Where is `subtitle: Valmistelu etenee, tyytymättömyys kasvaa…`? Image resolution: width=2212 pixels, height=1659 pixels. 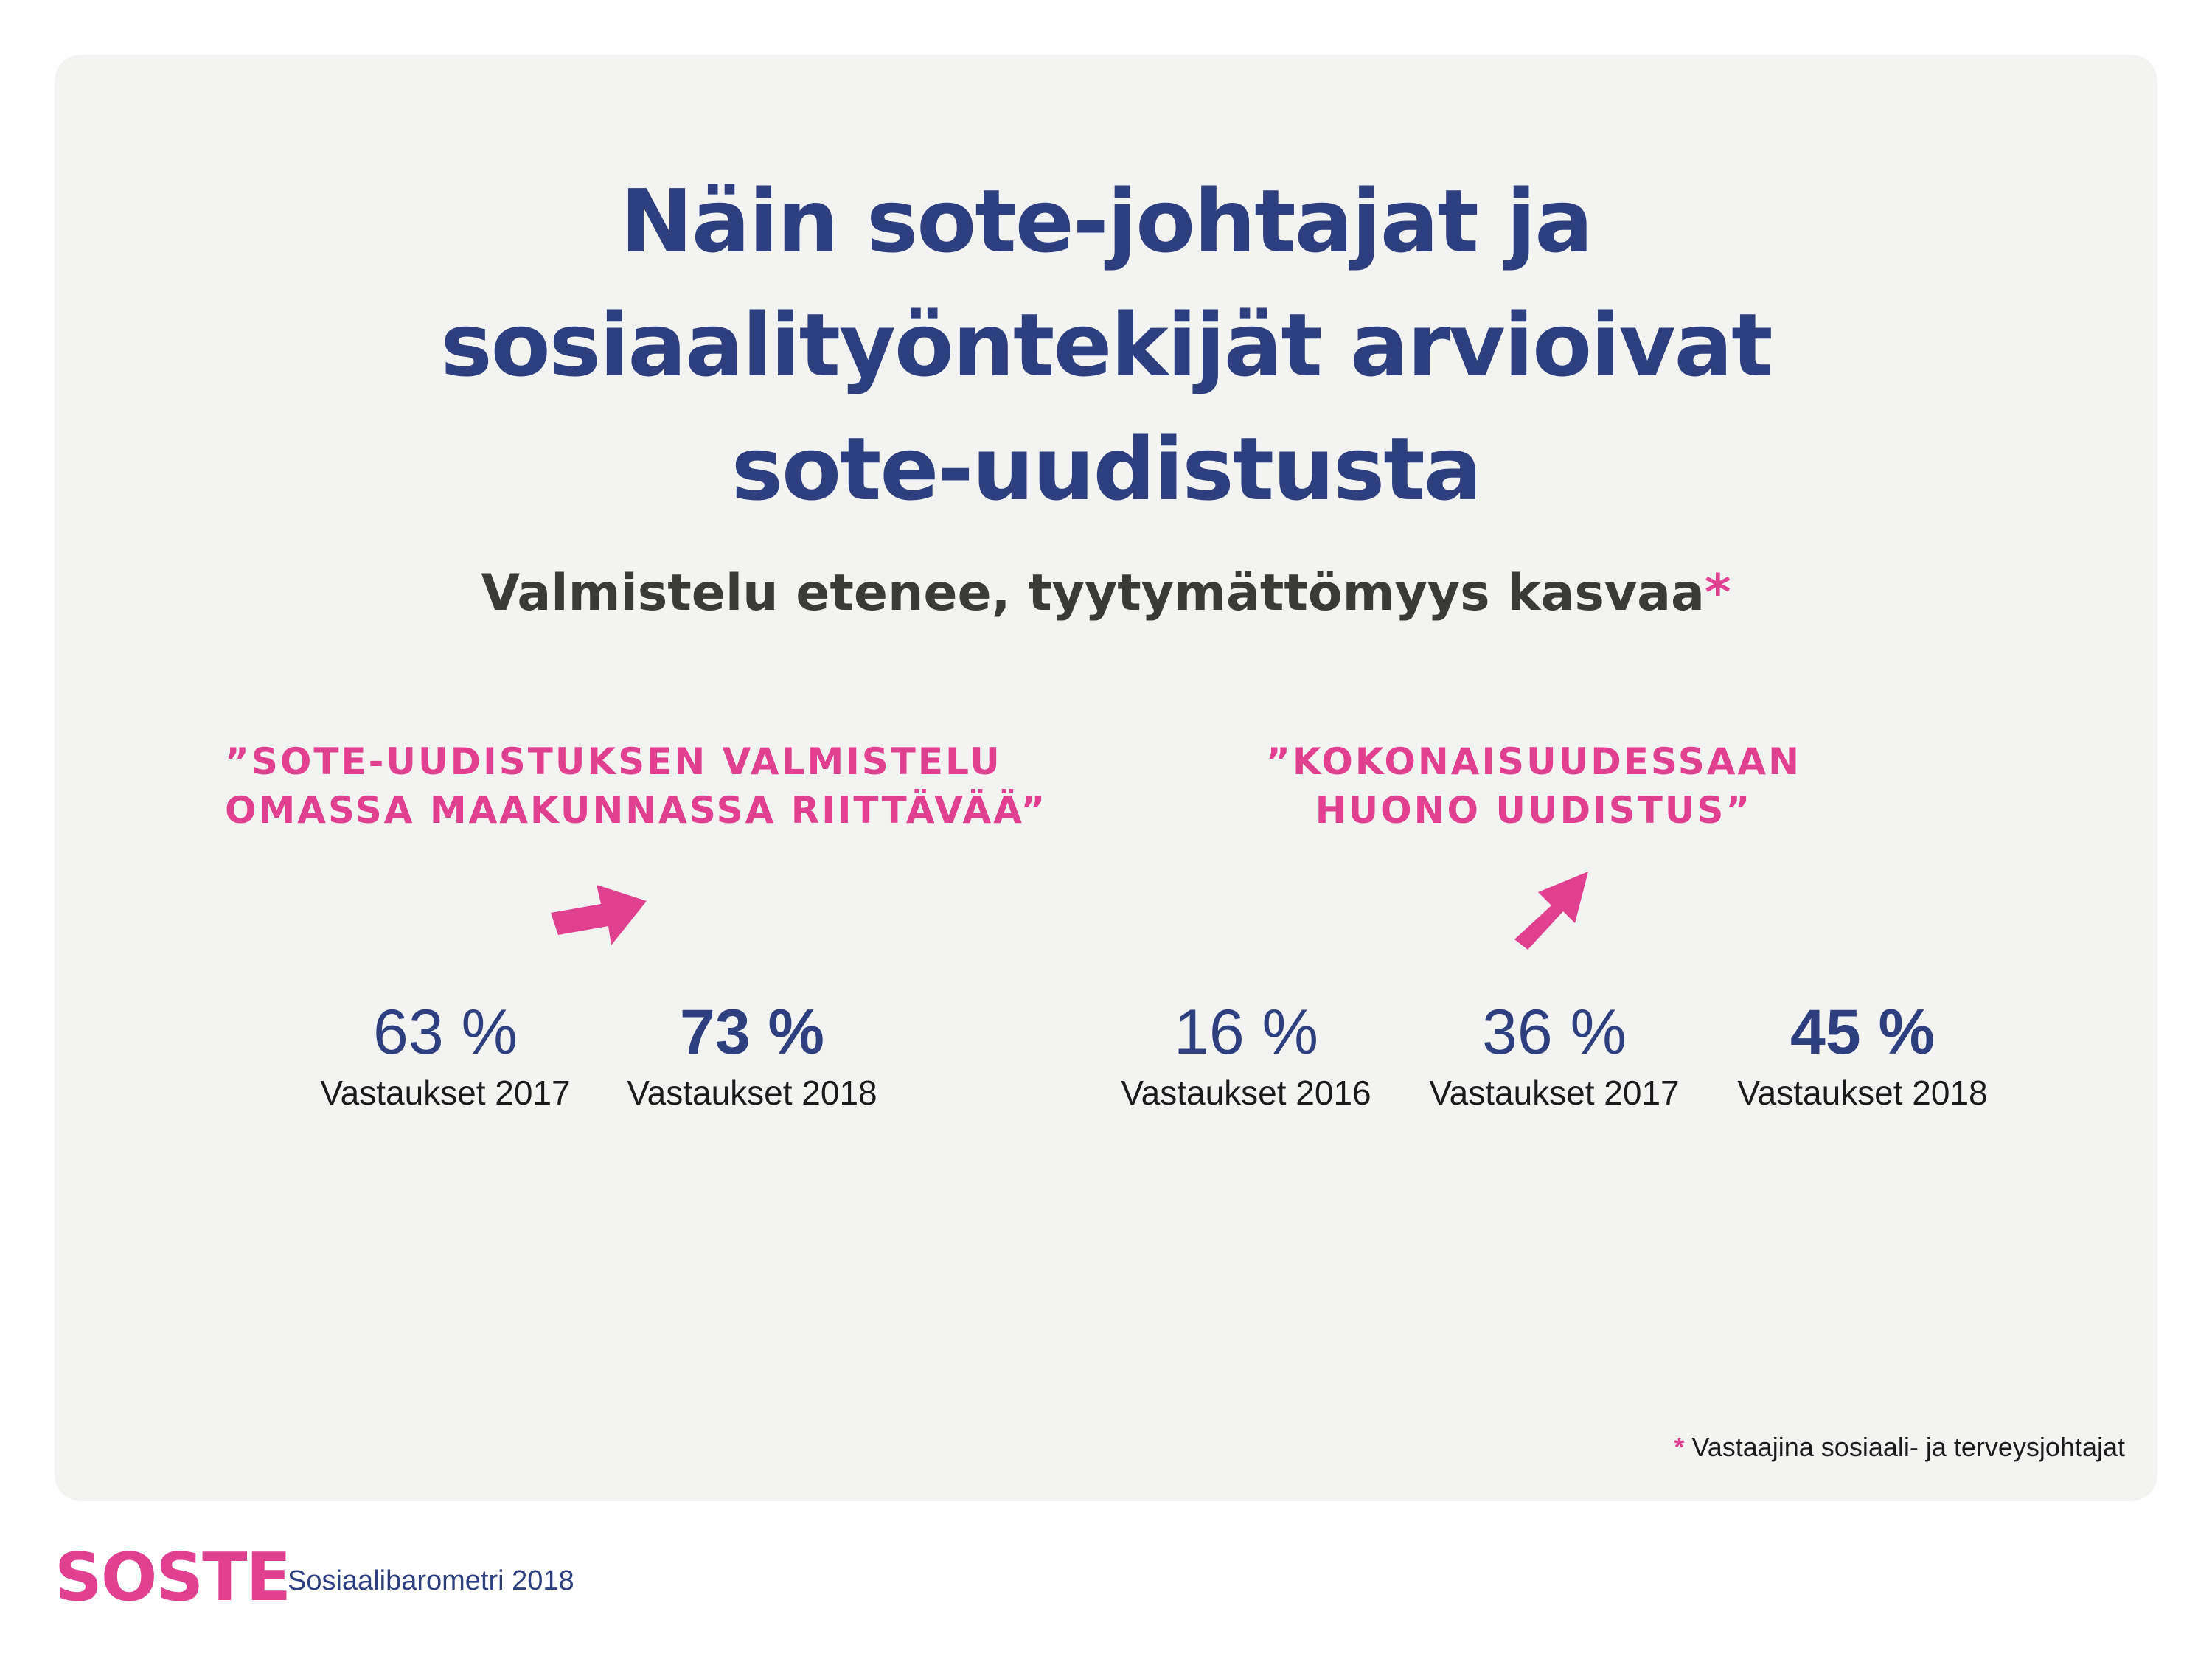 subtitle: Valmistelu etenee, tyytymättömyys kasvaa… is located at coordinates (1106, 593).